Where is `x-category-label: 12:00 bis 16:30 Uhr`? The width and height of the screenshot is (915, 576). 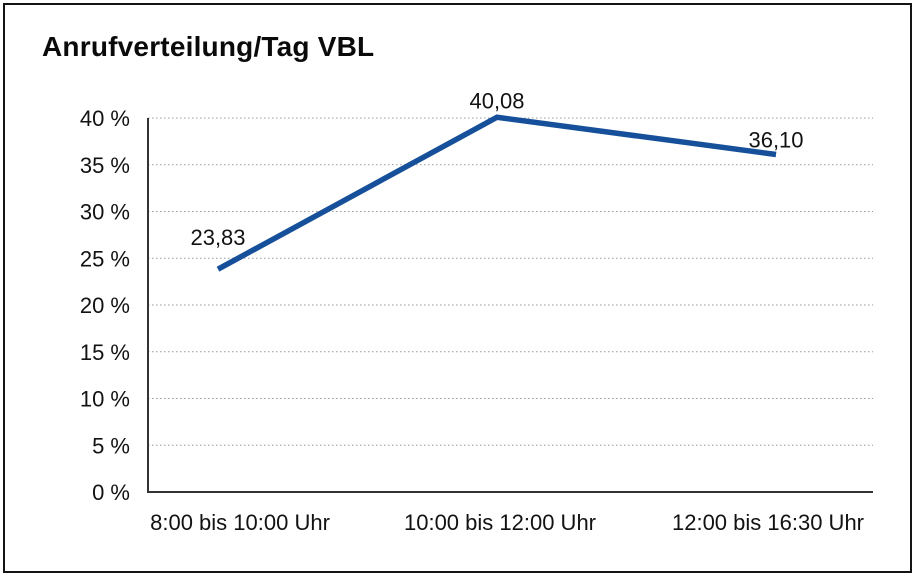 x-category-label: 12:00 bis 16:30 Uhr is located at coordinates (768, 522).